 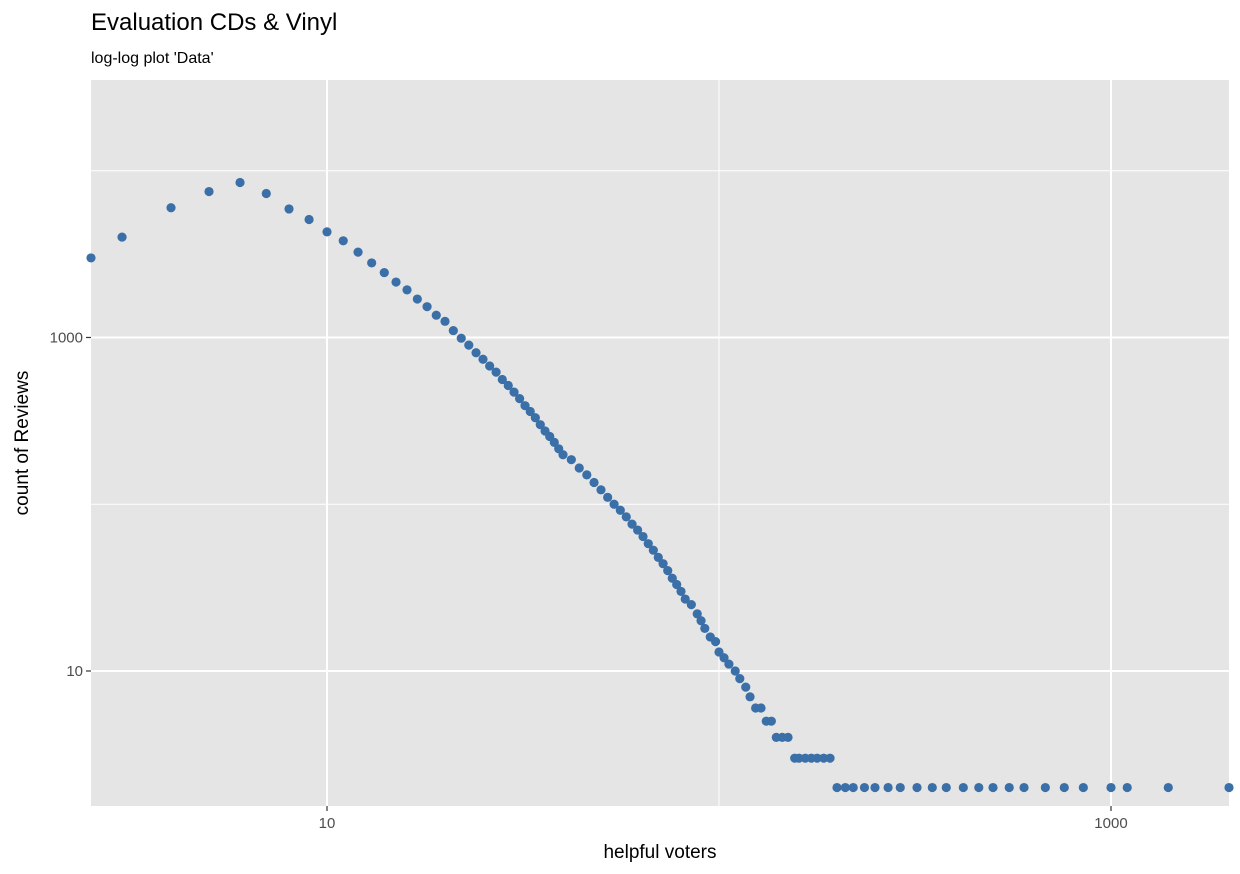 I want to click on x-tick-label: 1000, so click(x=1110, y=823).